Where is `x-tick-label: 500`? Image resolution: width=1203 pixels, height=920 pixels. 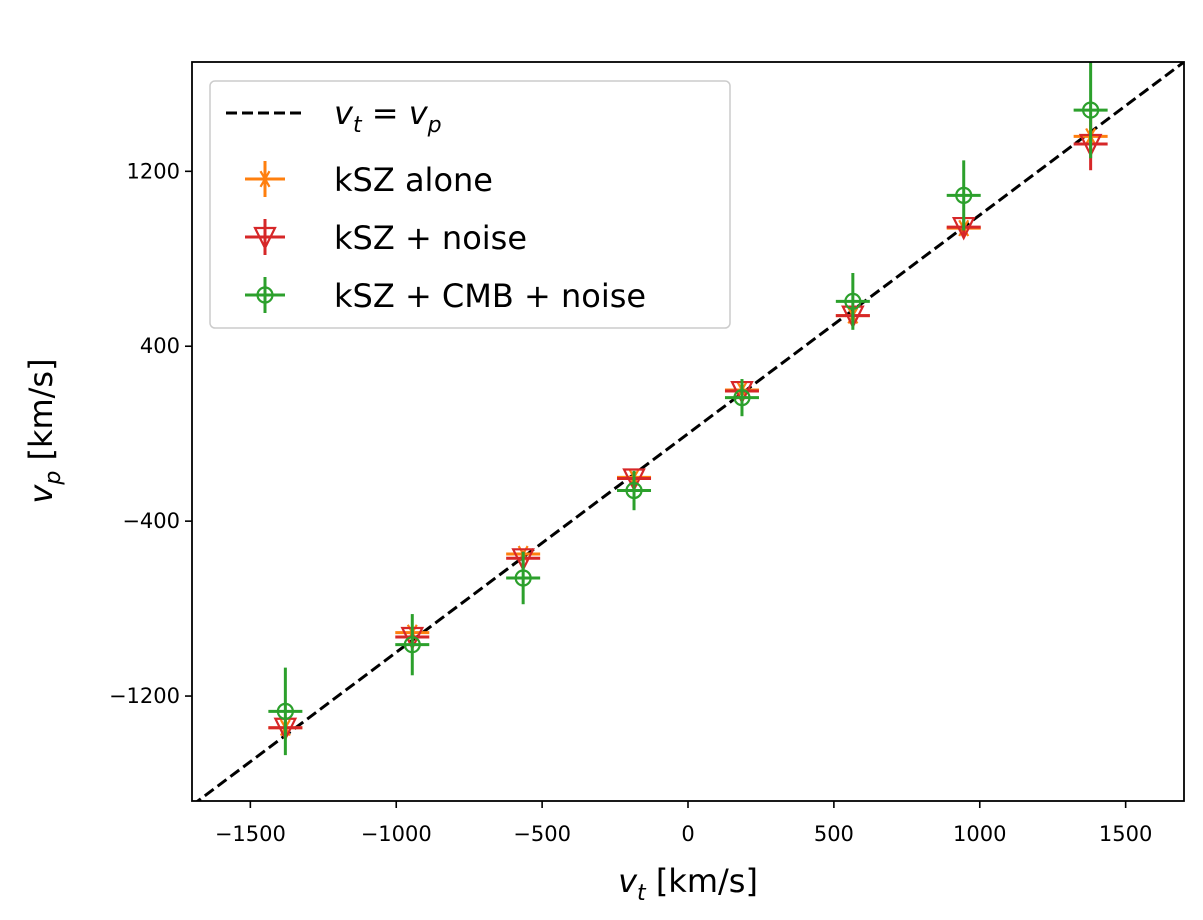 x-tick-label: 500 is located at coordinates (834, 834).